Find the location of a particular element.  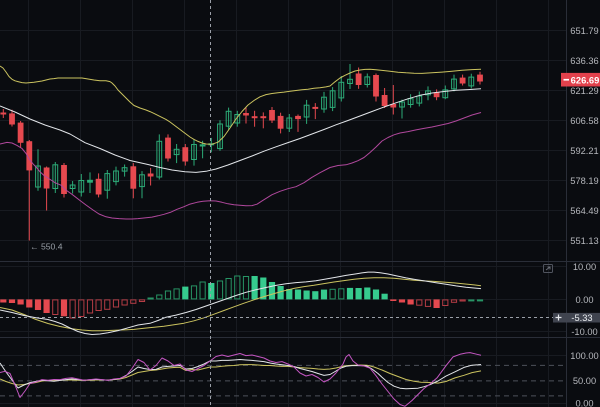

svg-text: 50.00 is located at coordinates (584, 381).